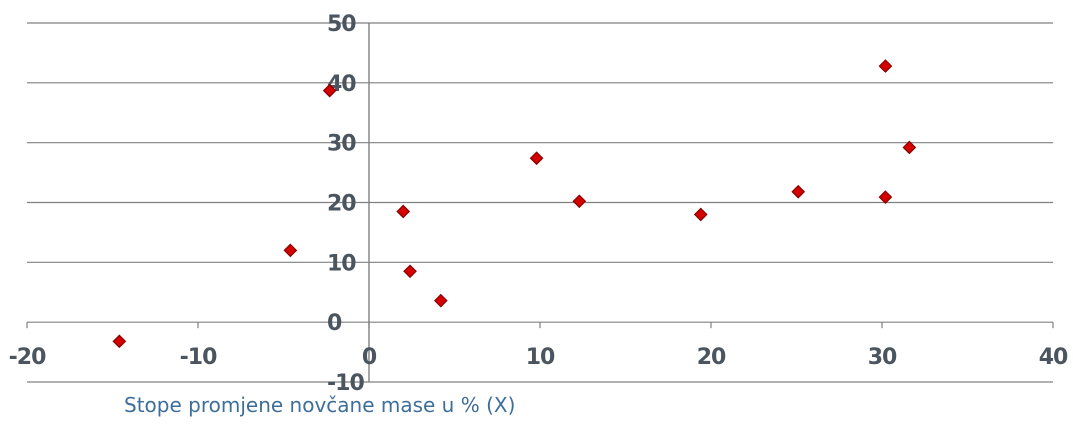 The image size is (1073, 441). I want to click on x-tick-label: 10, so click(540, 357).